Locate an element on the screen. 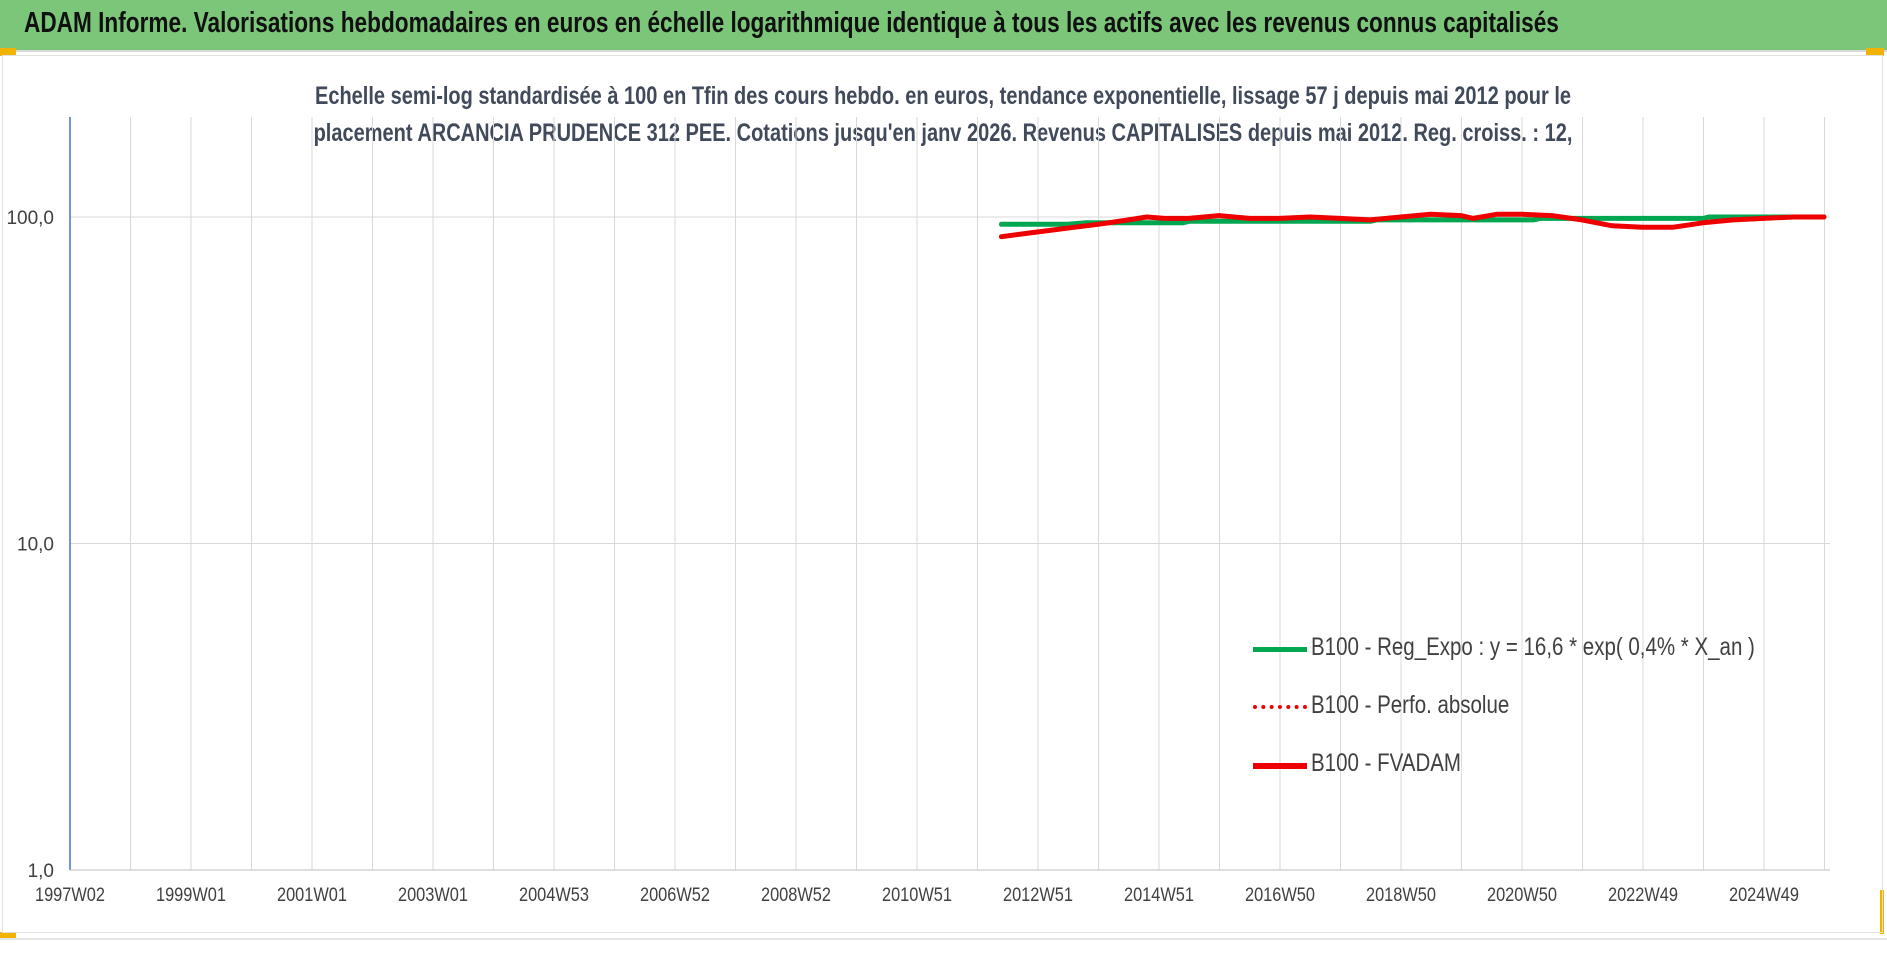  x-tick-label: 2010W51 is located at coordinates (917, 895).